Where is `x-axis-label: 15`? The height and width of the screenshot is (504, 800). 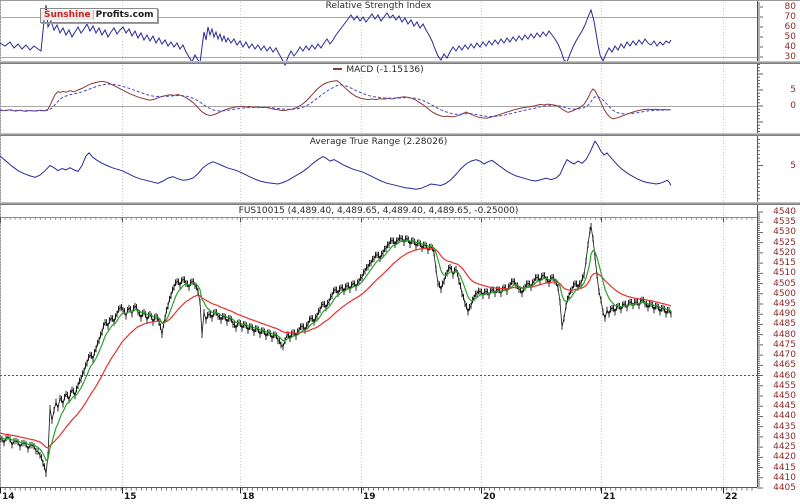
x-axis-label: 15 is located at coordinates (130, 497).